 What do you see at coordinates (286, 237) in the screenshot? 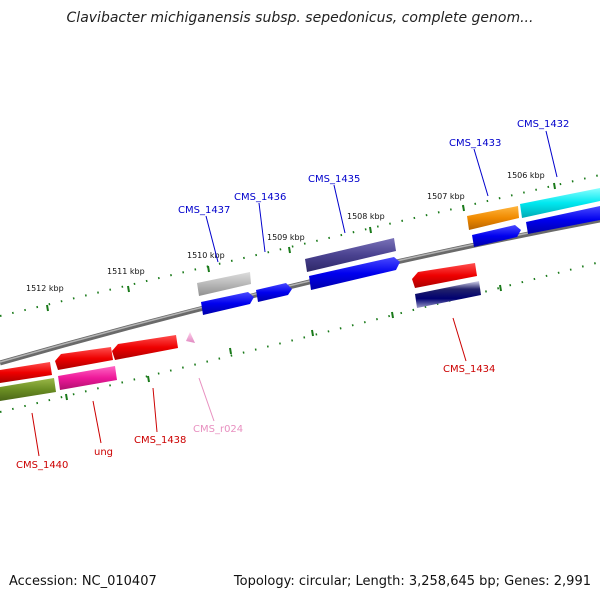
I see `tick-label-1509: 1509 kbp` at bounding box center [286, 237].